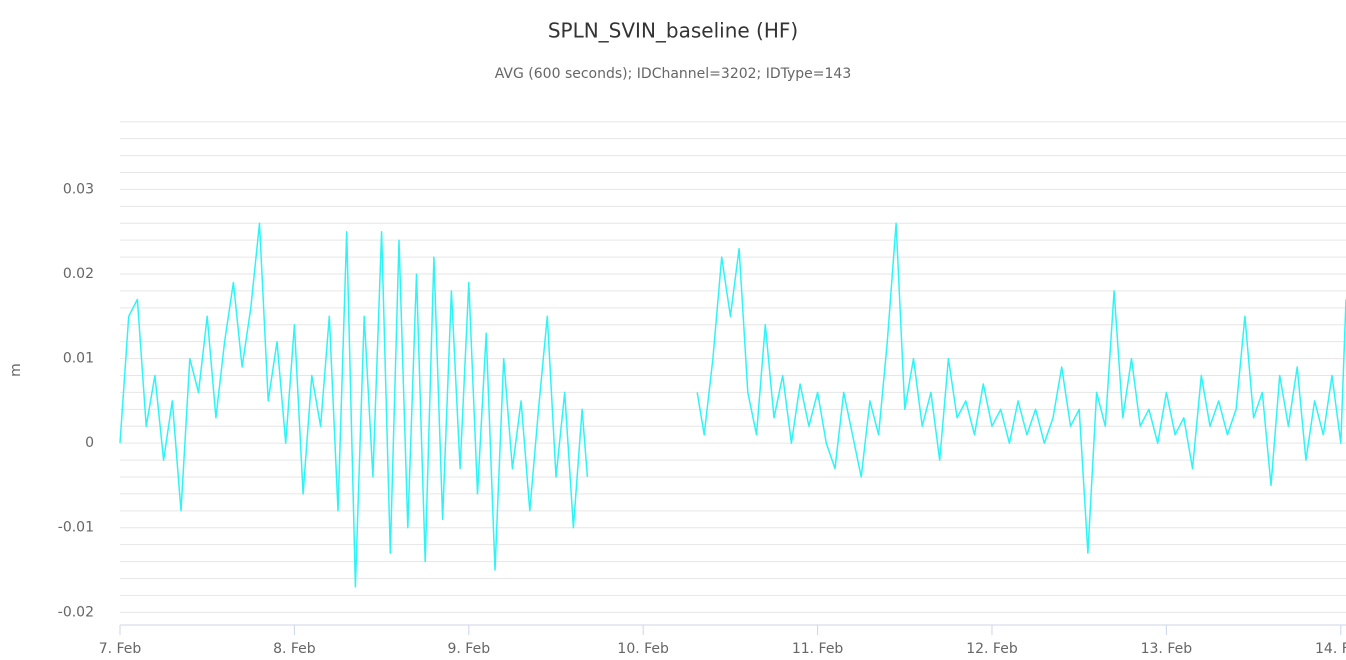  Describe the element at coordinates (1330, 649) in the screenshot. I see `x-tick-label: 14. Feb` at that location.